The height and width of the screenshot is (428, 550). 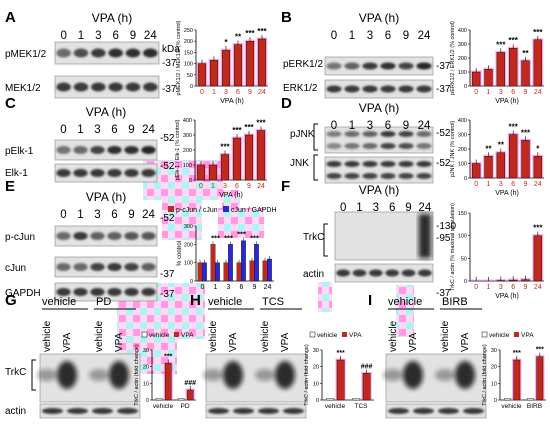 What do you see at coordinates (103, 302) in the screenshot?
I see `treatment-G-1: PD` at bounding box center [103, 302].